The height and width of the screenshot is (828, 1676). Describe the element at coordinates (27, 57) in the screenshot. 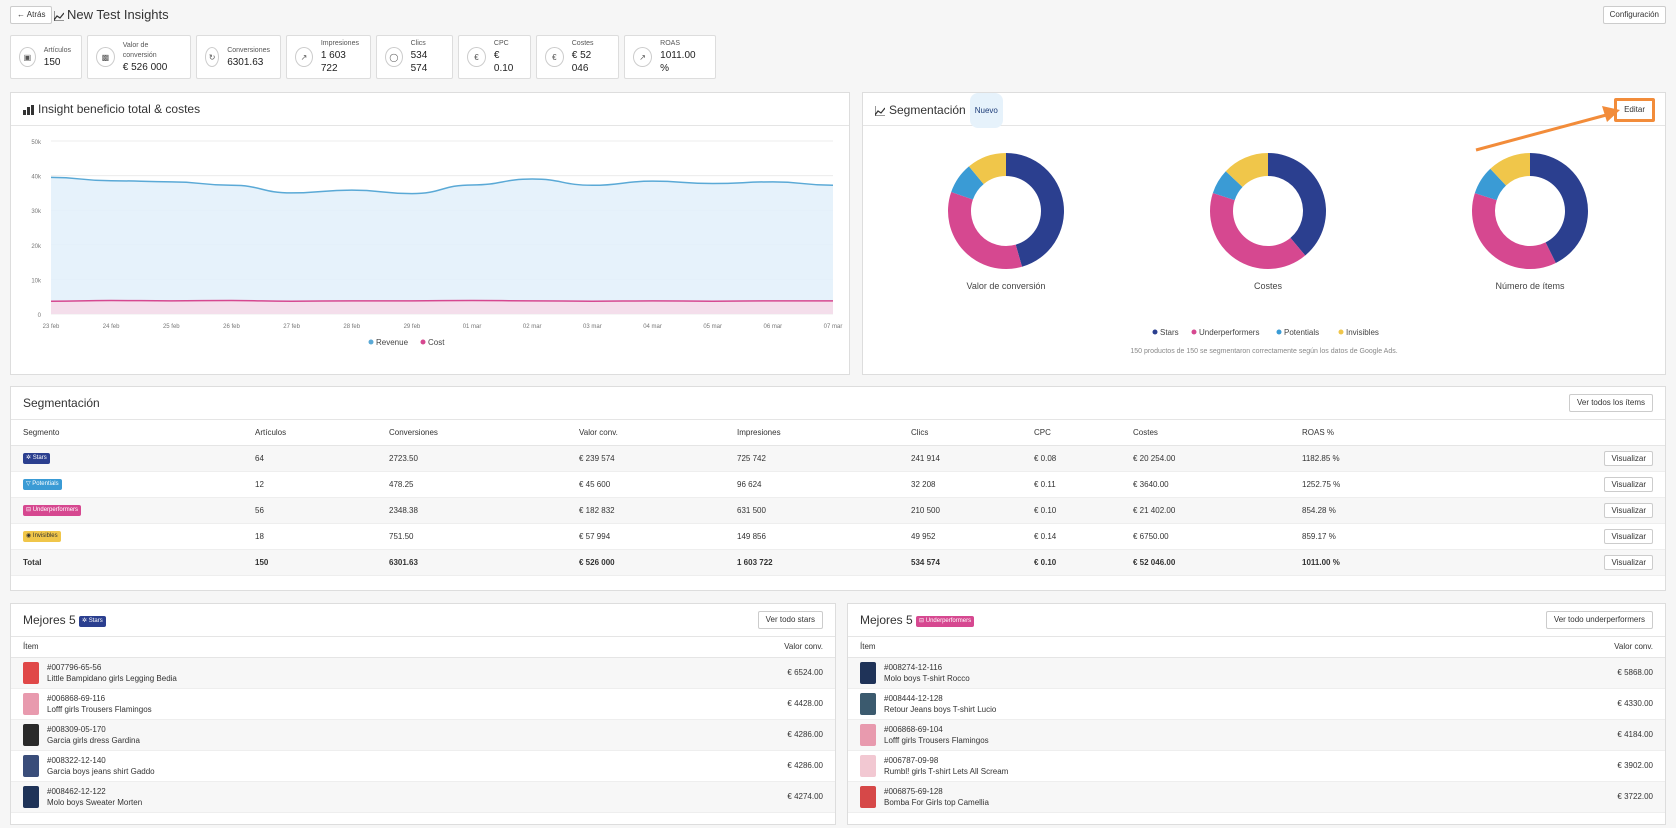

I see `box-icon: ▣` at that location.